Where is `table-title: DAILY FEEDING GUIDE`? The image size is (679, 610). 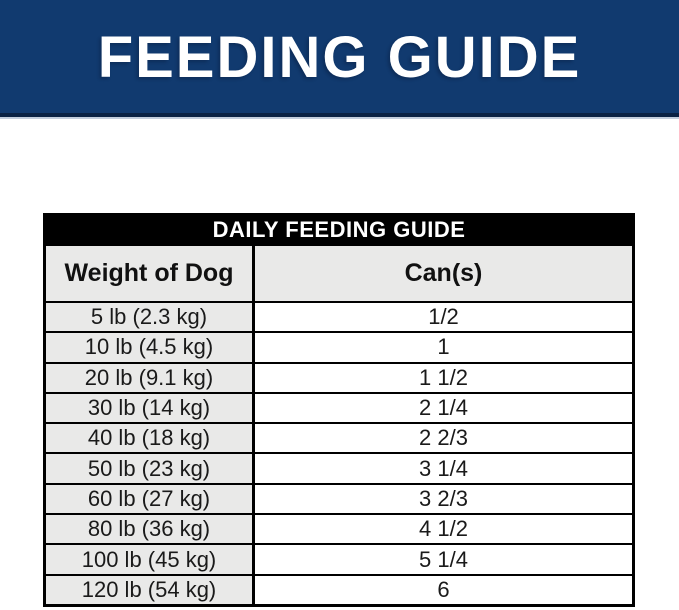 table-title: DAILY FEEDING GUIDE is located at coordinates (339, 229).